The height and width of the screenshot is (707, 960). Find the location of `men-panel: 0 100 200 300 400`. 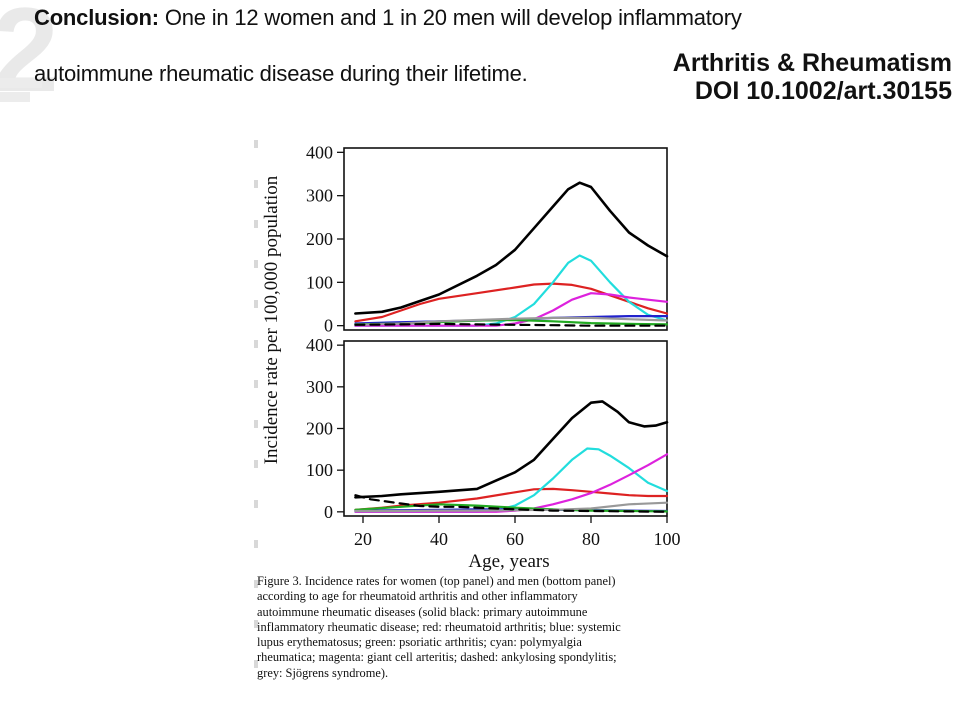

men-panel: 0 100 200 300 400 is located at coordinates (487, 428).